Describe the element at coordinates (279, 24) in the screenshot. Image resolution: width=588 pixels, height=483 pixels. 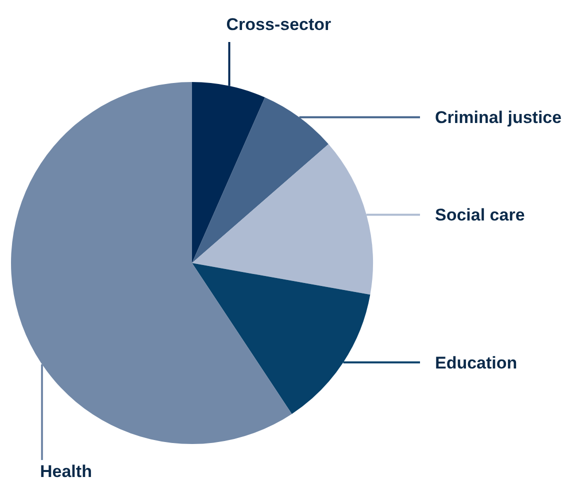
I see `slice-label: Cross-sector` at that location.